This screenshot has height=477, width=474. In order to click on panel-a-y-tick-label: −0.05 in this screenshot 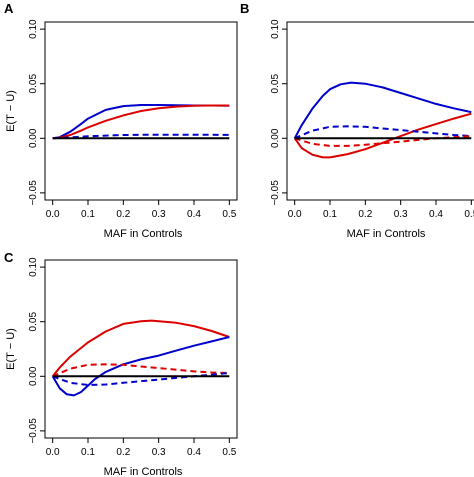, I will do `click(33, 193)`.